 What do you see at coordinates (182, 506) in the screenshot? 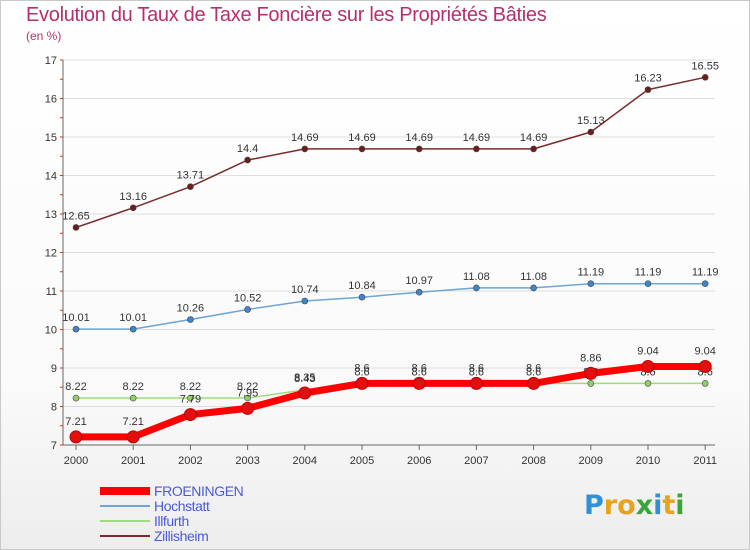
I see `legend-label: Hochstatt` at bounding box center [182, 506].